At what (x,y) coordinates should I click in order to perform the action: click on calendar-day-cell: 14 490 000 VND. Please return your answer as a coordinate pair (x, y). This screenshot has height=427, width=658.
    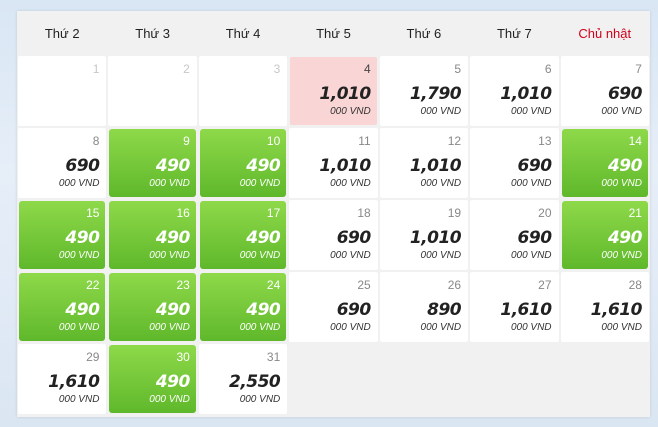
    Looking at the image, I should click on (605, 163).